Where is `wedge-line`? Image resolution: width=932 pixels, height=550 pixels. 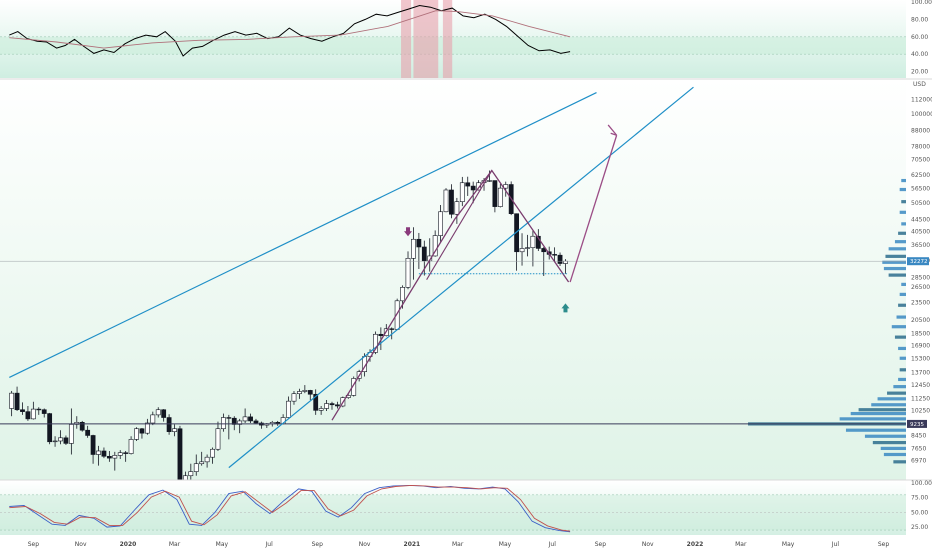 wedge-line is located at coordinates (450, 295).